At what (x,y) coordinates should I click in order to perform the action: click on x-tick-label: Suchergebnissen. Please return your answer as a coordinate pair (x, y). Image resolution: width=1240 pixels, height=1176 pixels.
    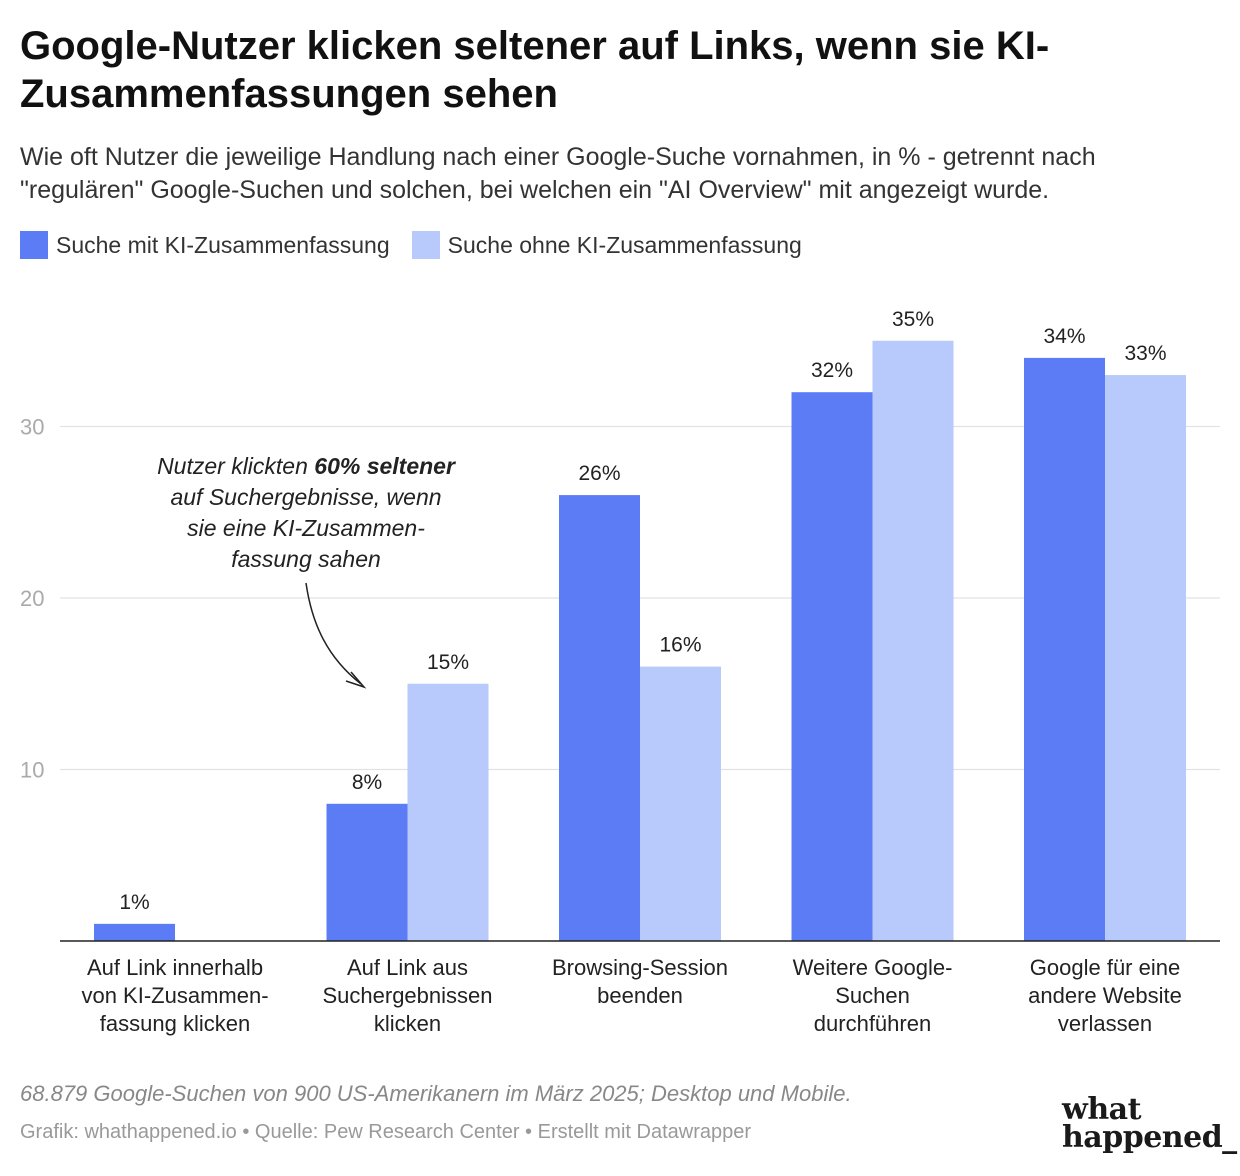
    Looking at the image, I should click on (407, 995).